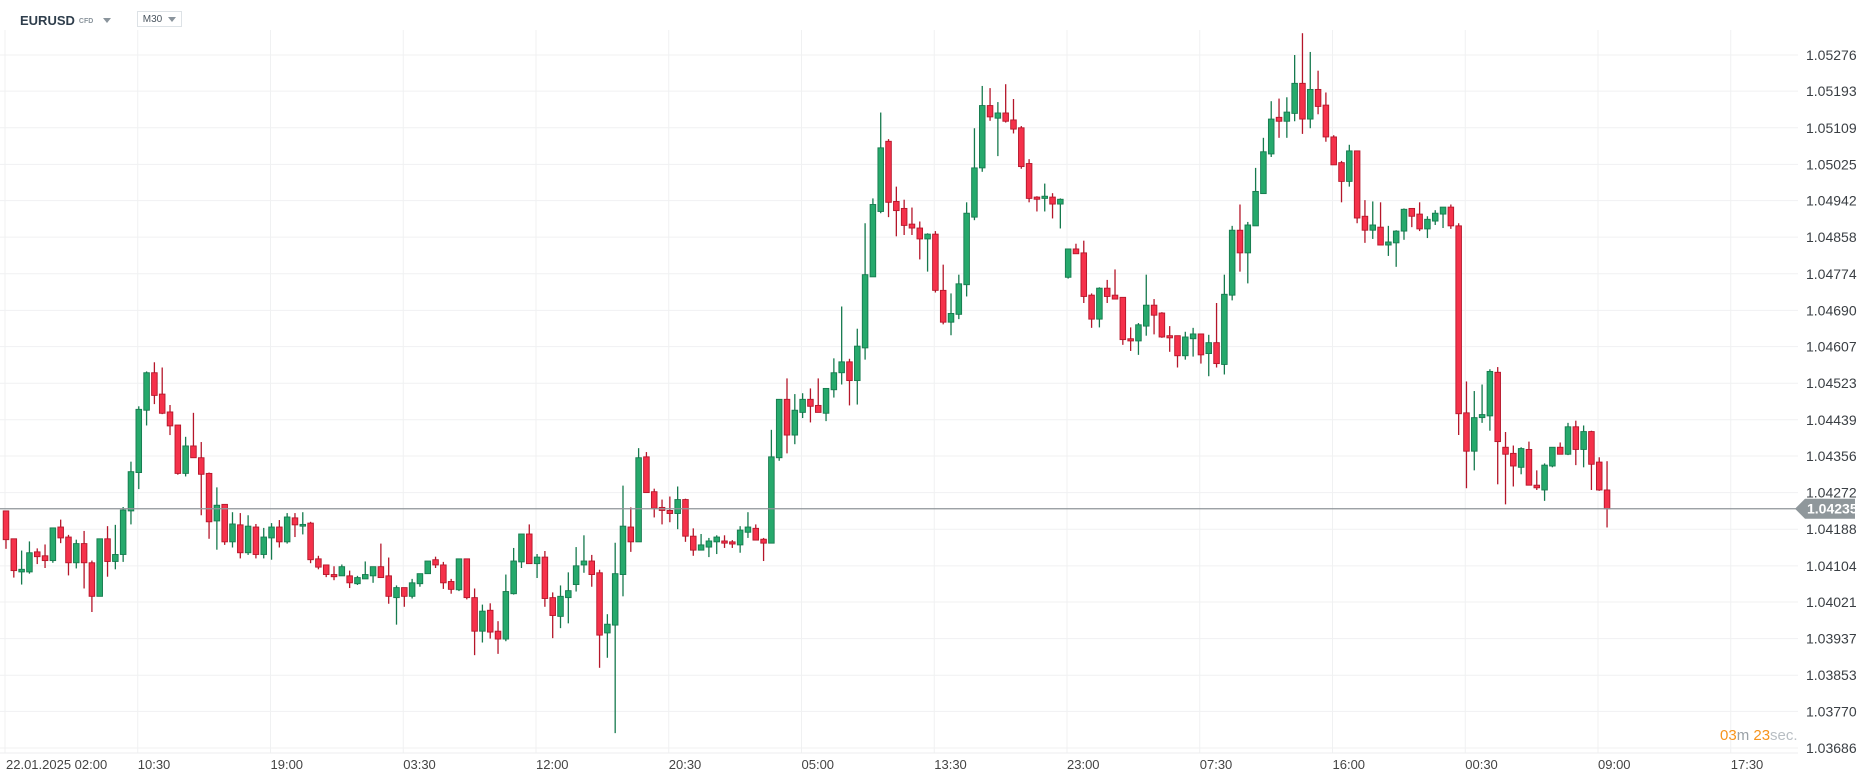 The width and height of the screenshot is (1866, 779). I want to click on time-tick-label: 16:00, so click(1349, 764).